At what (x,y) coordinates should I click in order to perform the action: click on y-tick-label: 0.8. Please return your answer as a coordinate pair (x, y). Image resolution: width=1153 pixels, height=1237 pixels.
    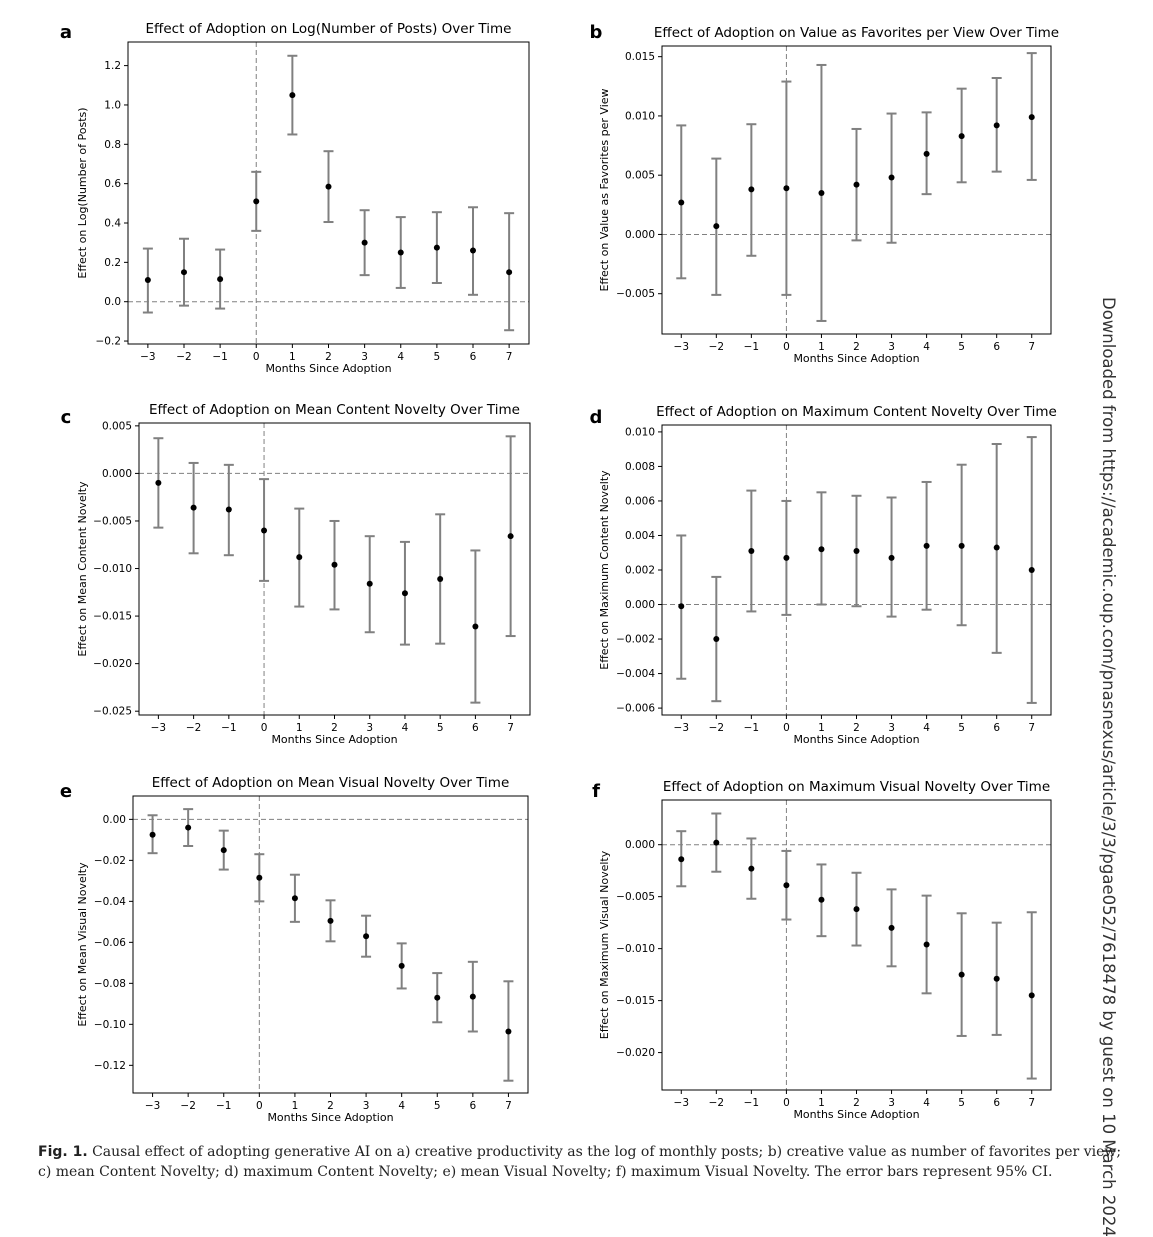
    Looking at the image, I should click on (112, 145).